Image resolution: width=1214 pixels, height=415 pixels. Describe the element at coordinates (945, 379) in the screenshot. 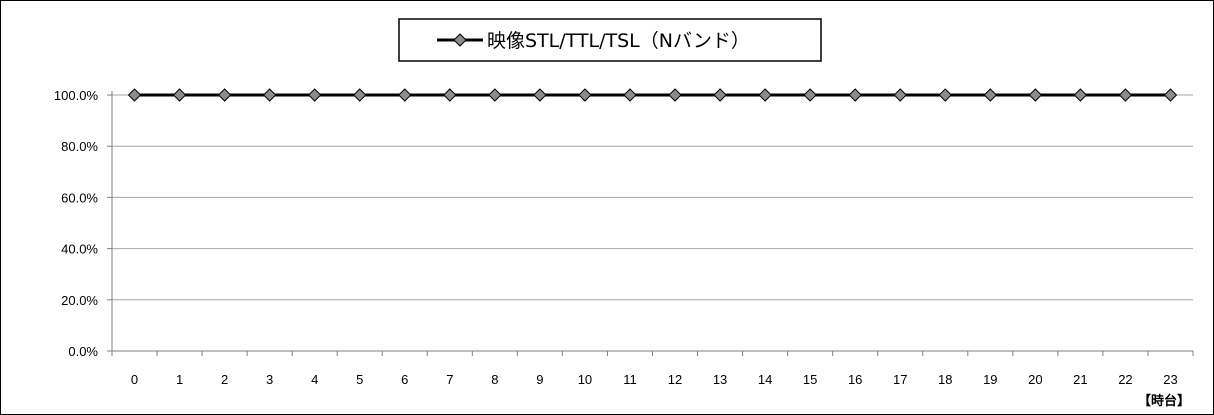

I see `x-tick-label: 18` at that location.